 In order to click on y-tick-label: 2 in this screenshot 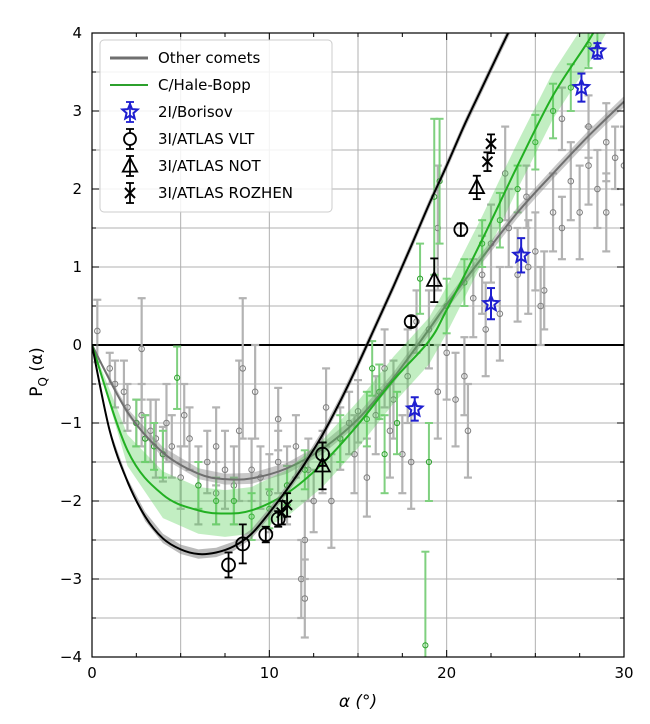, I will do `click(77, 189)`.